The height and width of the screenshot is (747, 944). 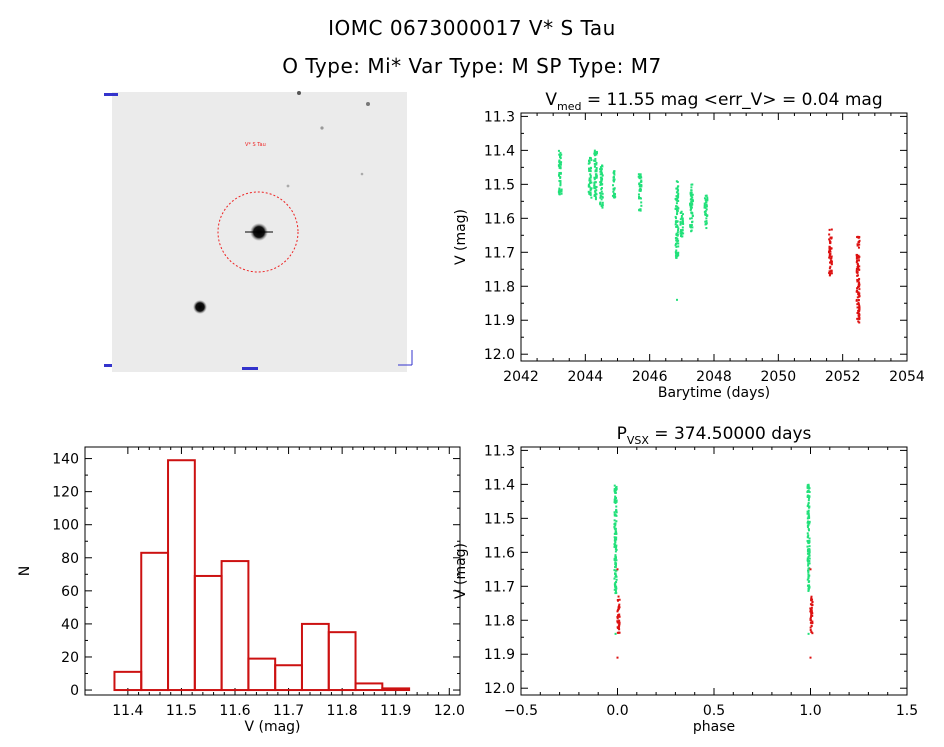 What do you see at coordinates (731, 100) in the screenshot?
I see `lightcurve-title-rest: = 11.55 mag <err_V> = 0.04 mag` at bounding box center [731, 100].